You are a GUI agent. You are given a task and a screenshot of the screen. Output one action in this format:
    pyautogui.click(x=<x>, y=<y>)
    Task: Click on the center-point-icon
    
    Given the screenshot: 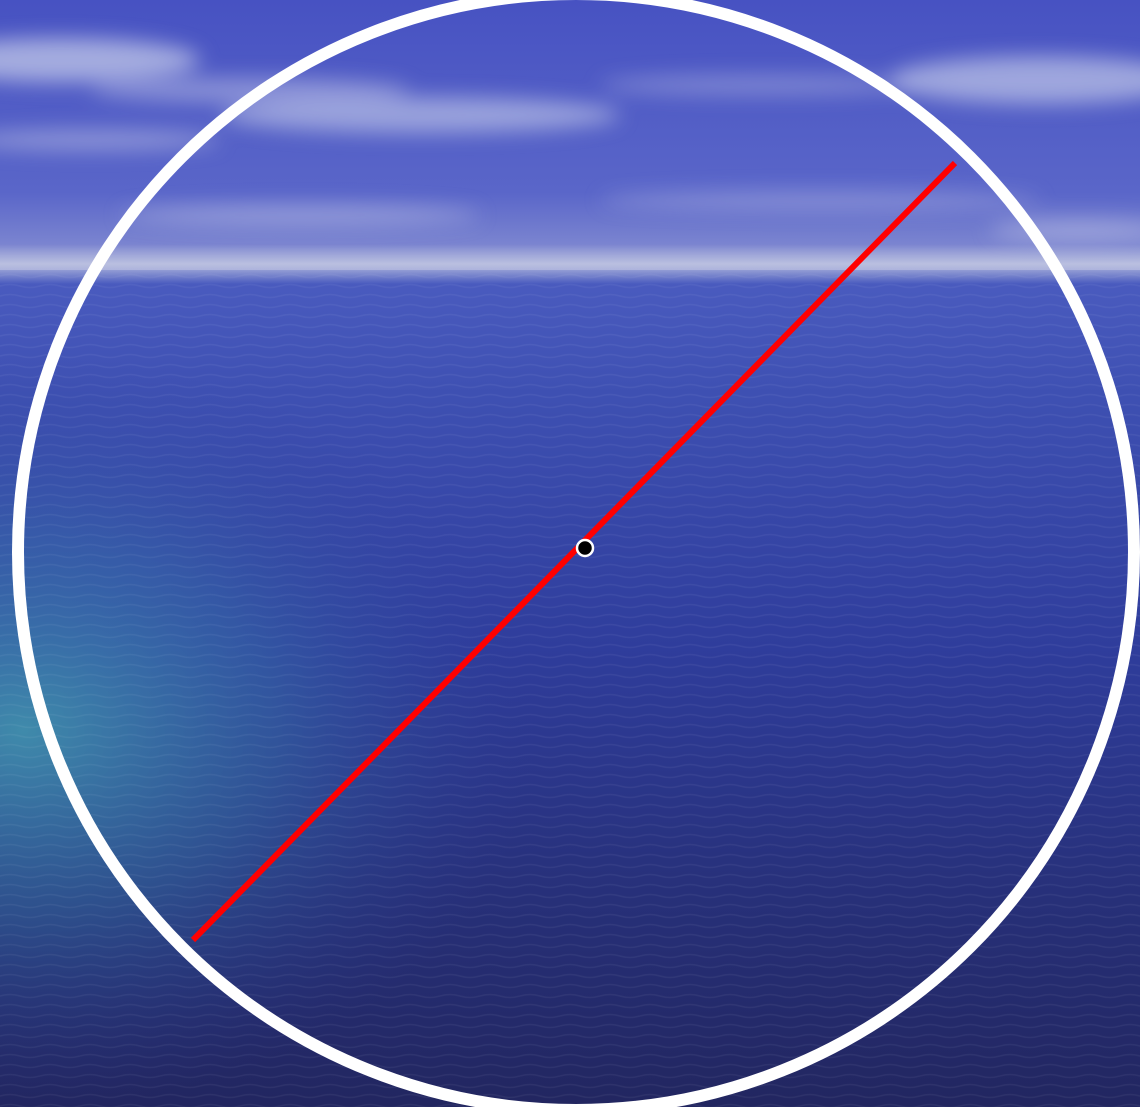 What is the action you would take?
    pyautogui.click(x=585, y=548)
    